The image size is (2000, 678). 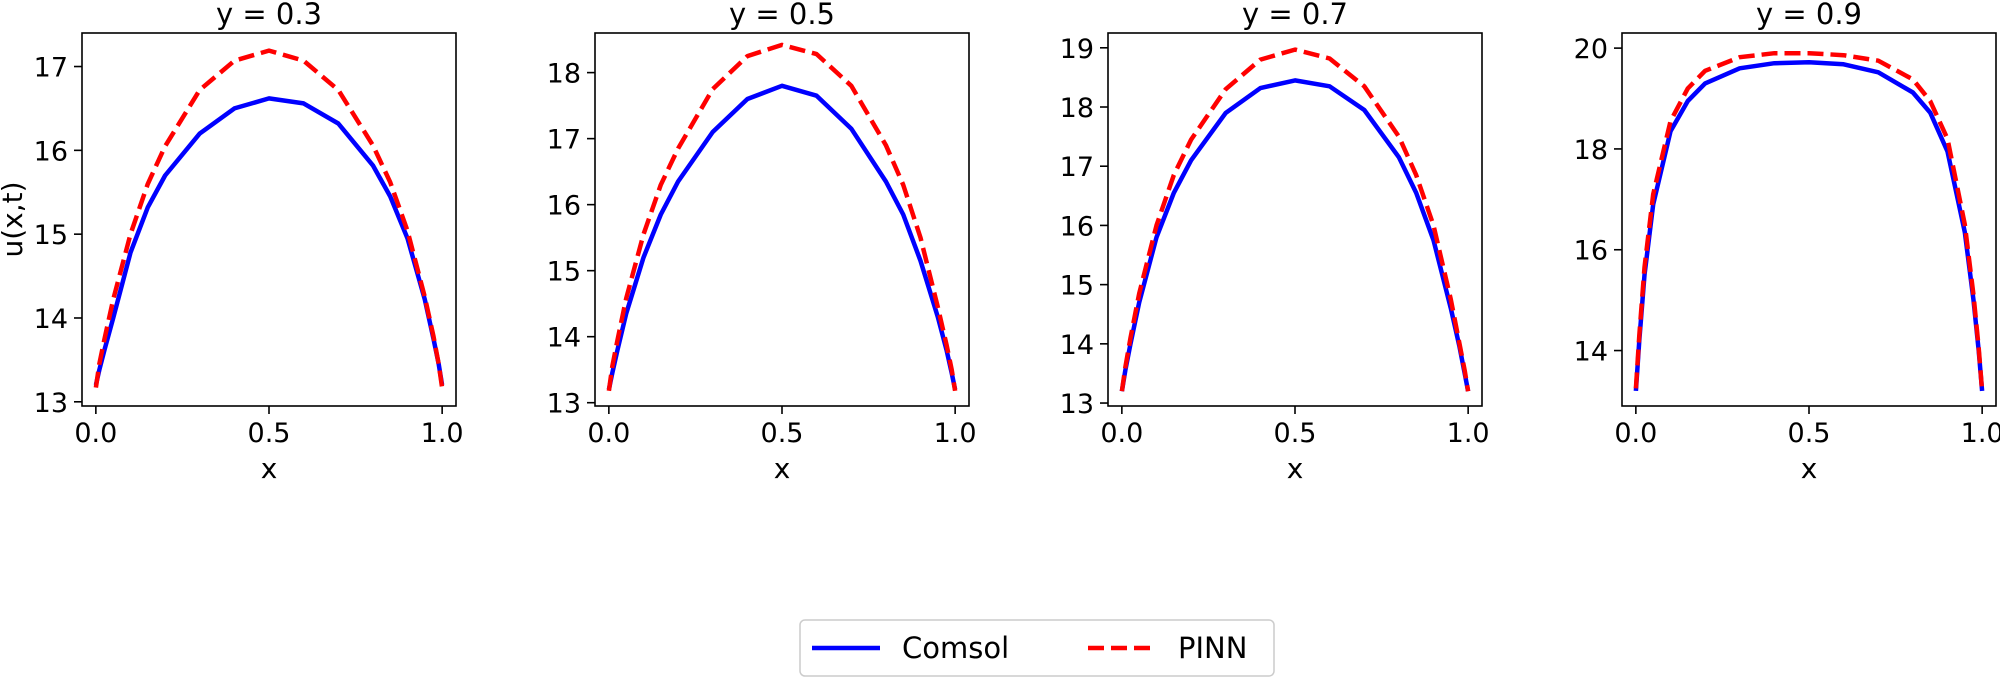 What do you see at coordinates (782, 15) in the screenshot?
I see `subplot-title: y = 0.5` at bounding box center [782, 15].